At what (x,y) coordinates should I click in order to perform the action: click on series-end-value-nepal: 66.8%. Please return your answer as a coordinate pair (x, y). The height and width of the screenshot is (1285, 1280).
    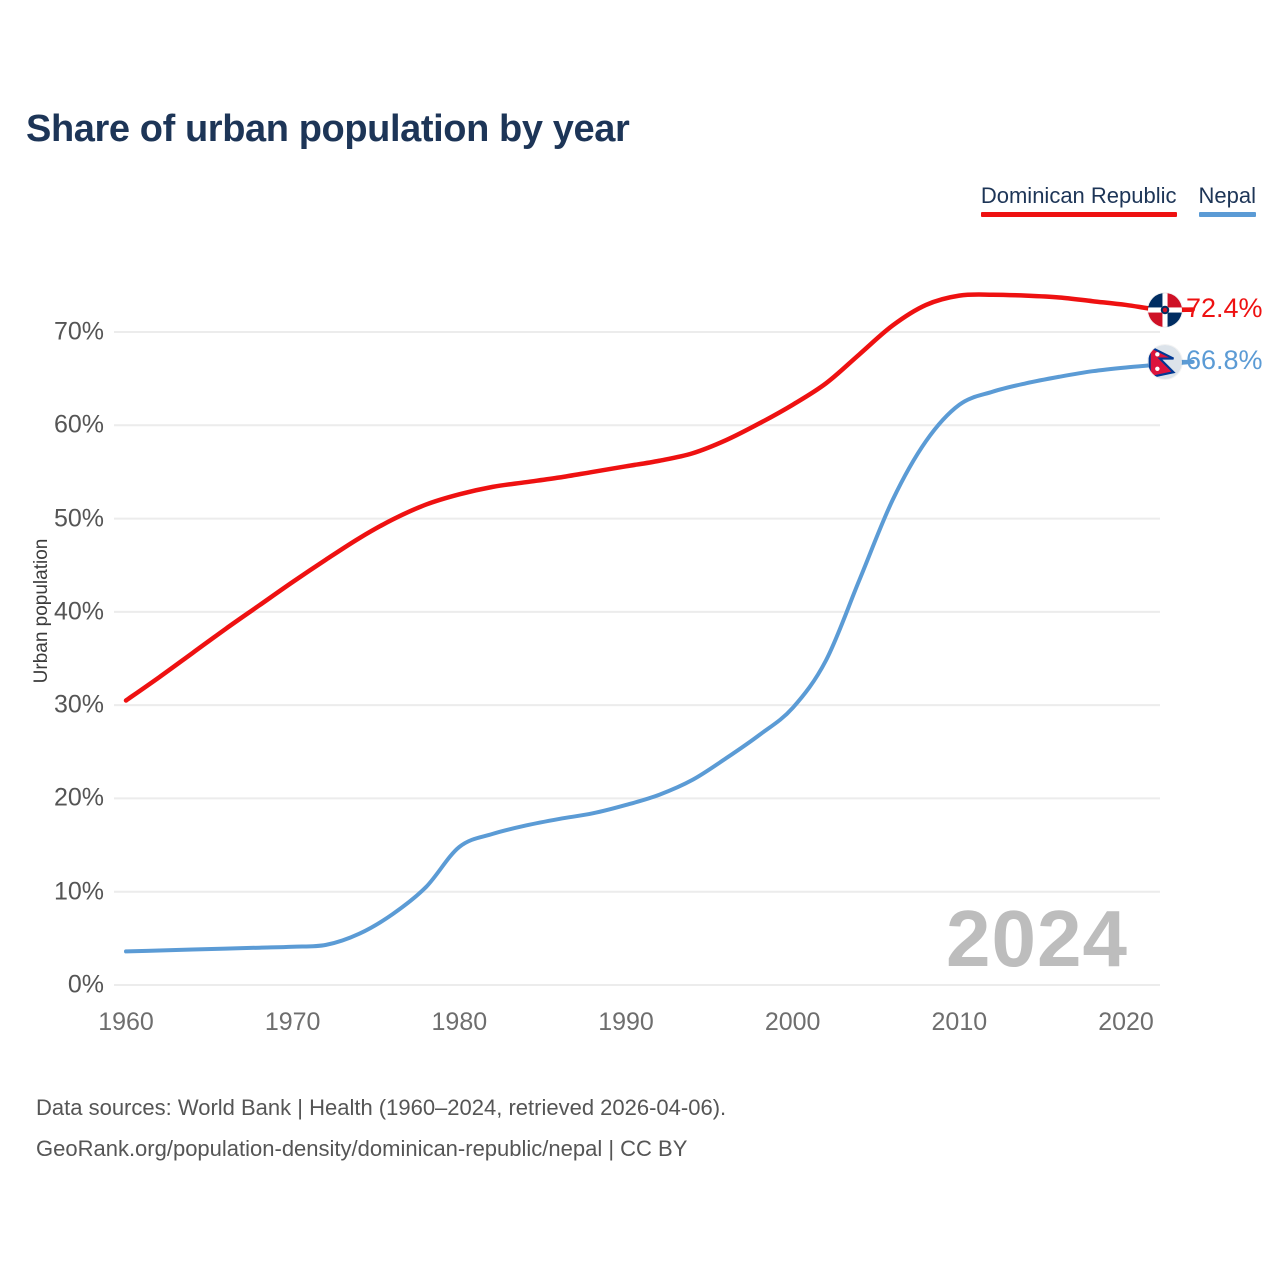
    Looking at the image, I should click on (1224, 359).